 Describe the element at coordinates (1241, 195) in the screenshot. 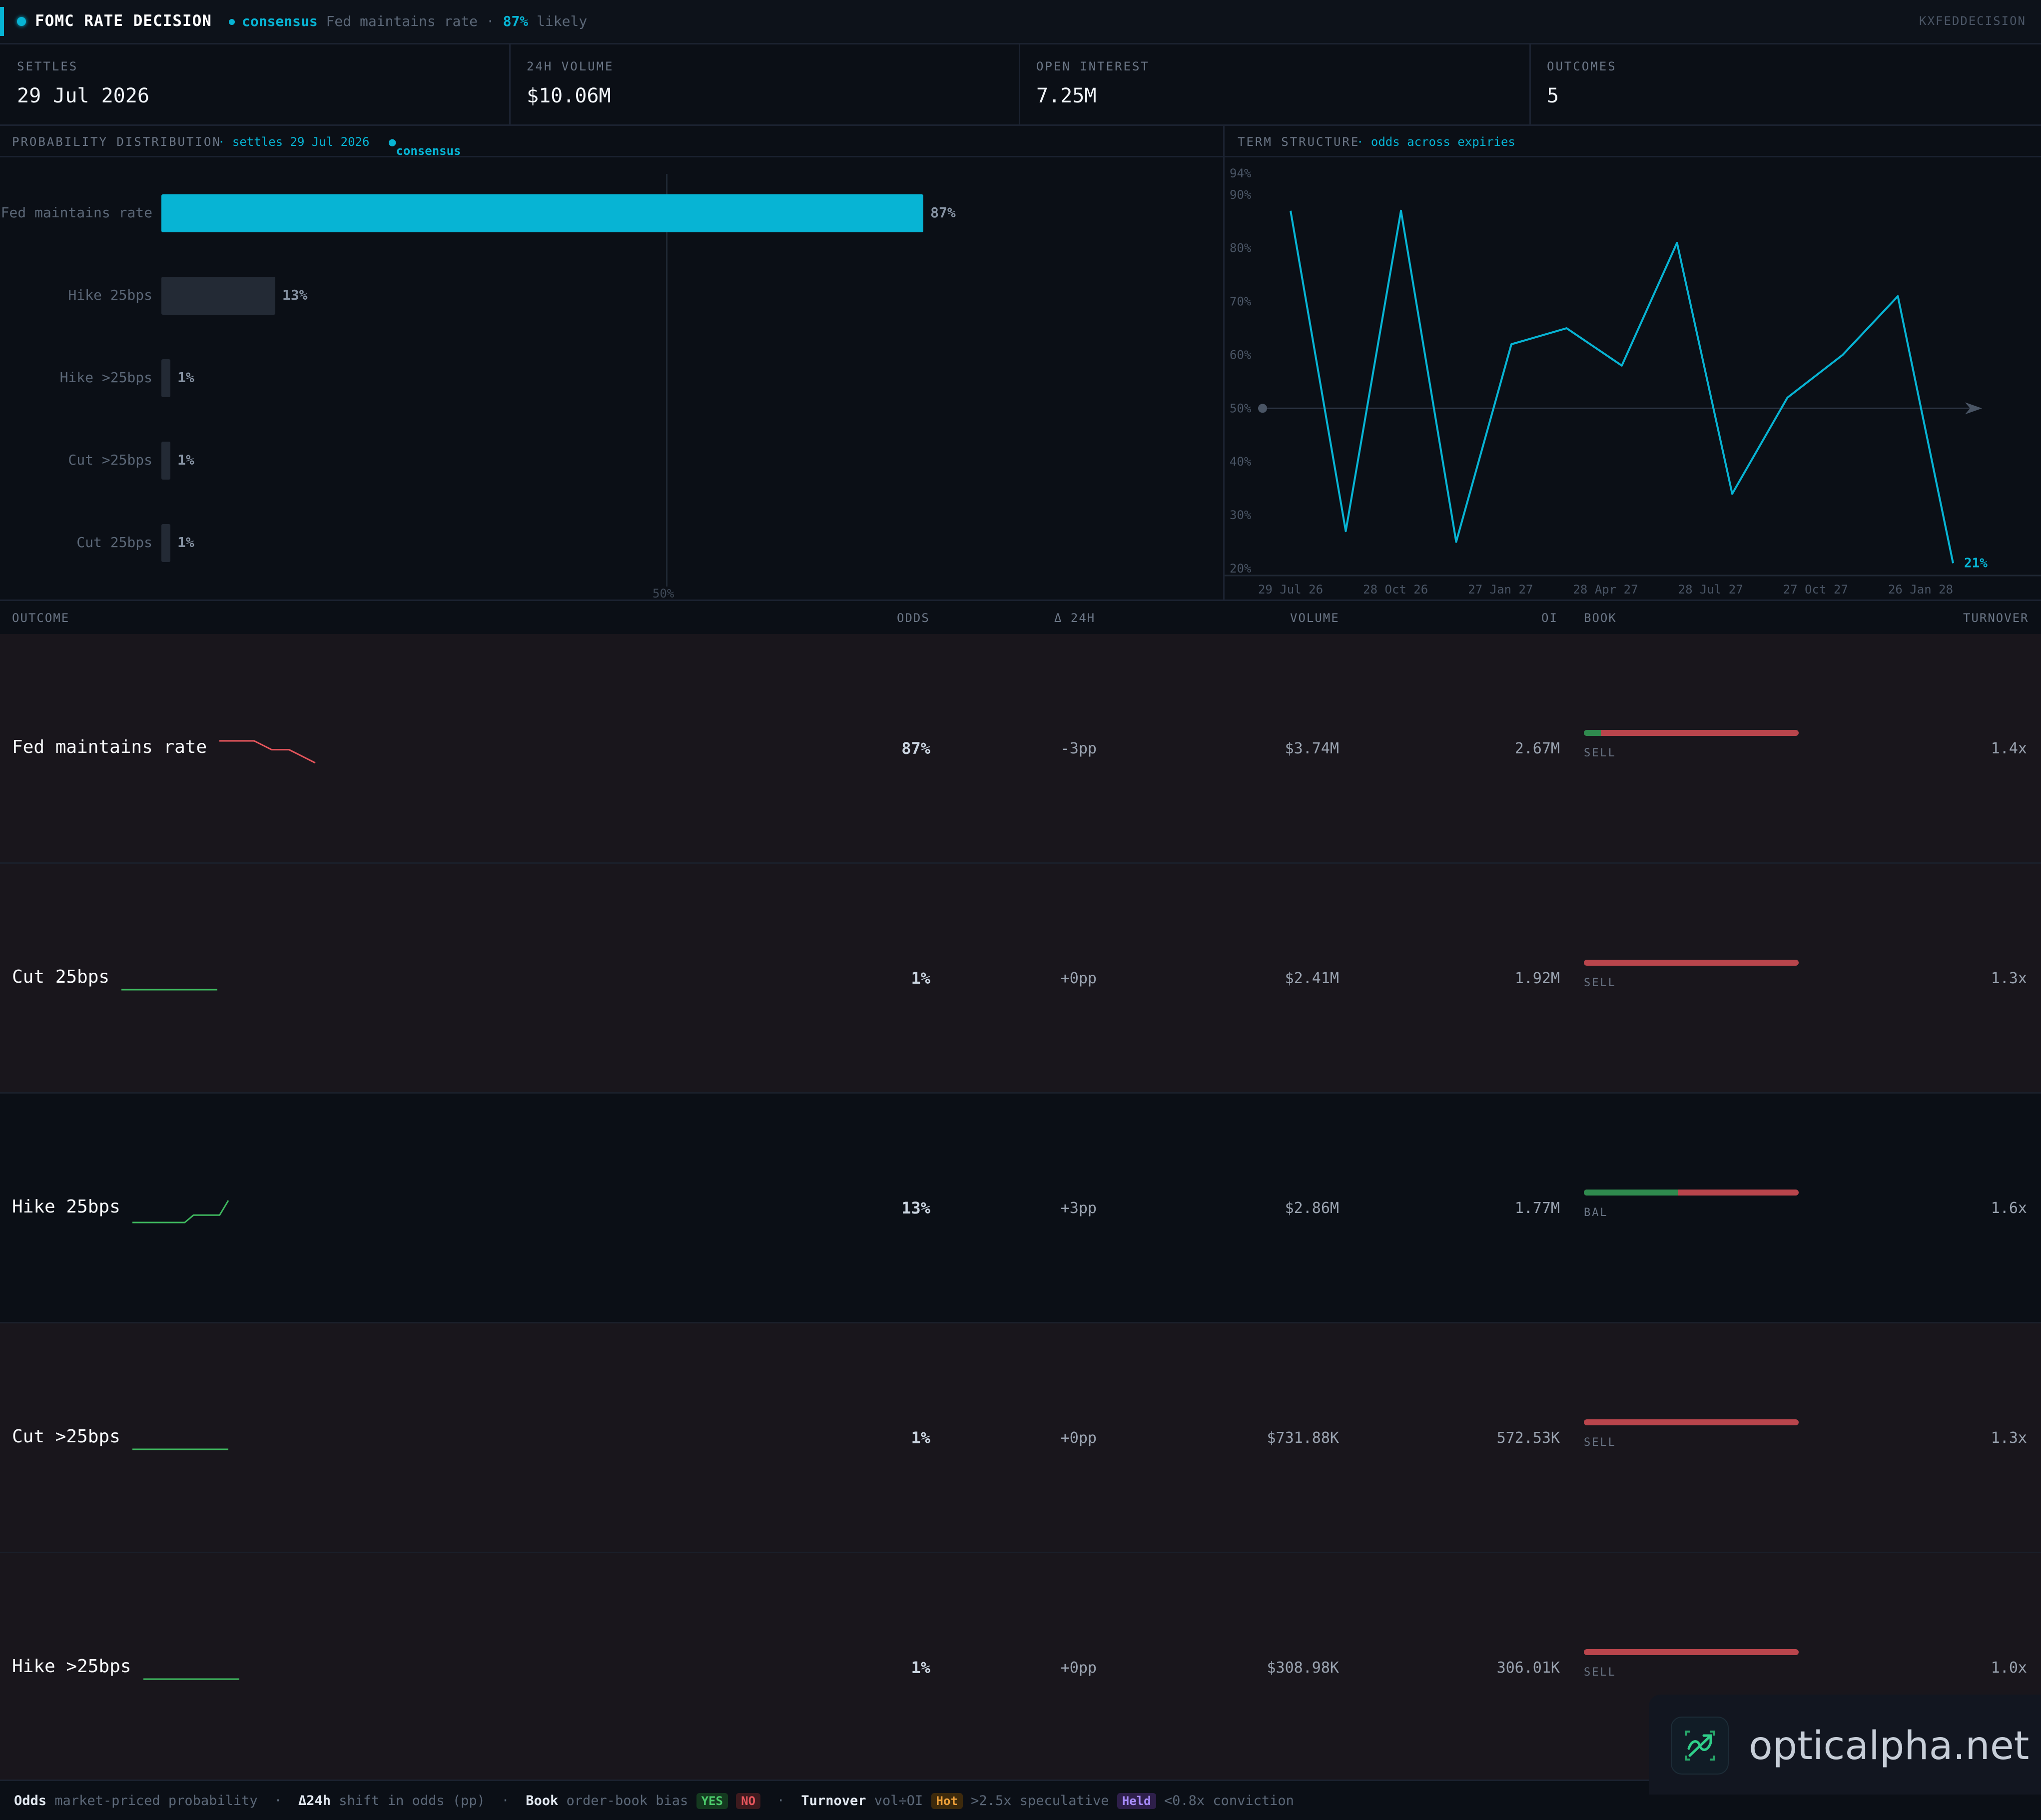

I see `y-tick-label: 90%` at that location.